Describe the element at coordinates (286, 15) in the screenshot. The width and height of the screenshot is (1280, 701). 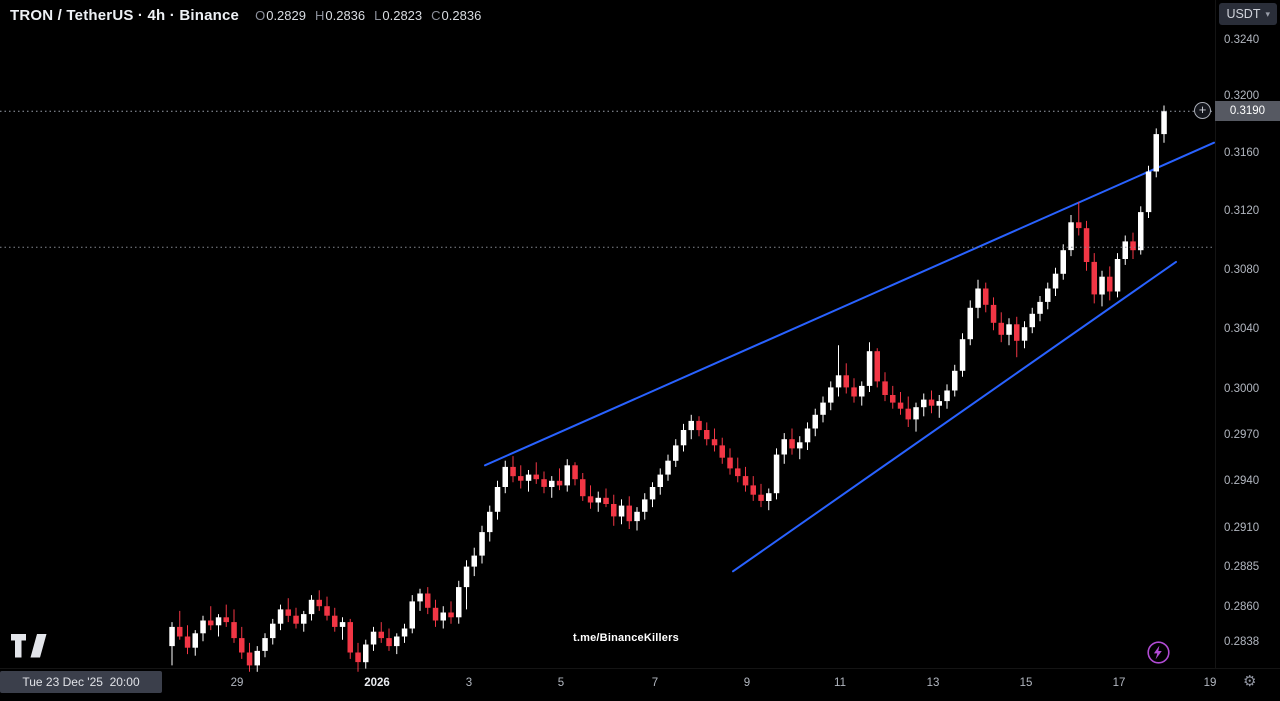
I see `open-value: 0.2829` at that location.